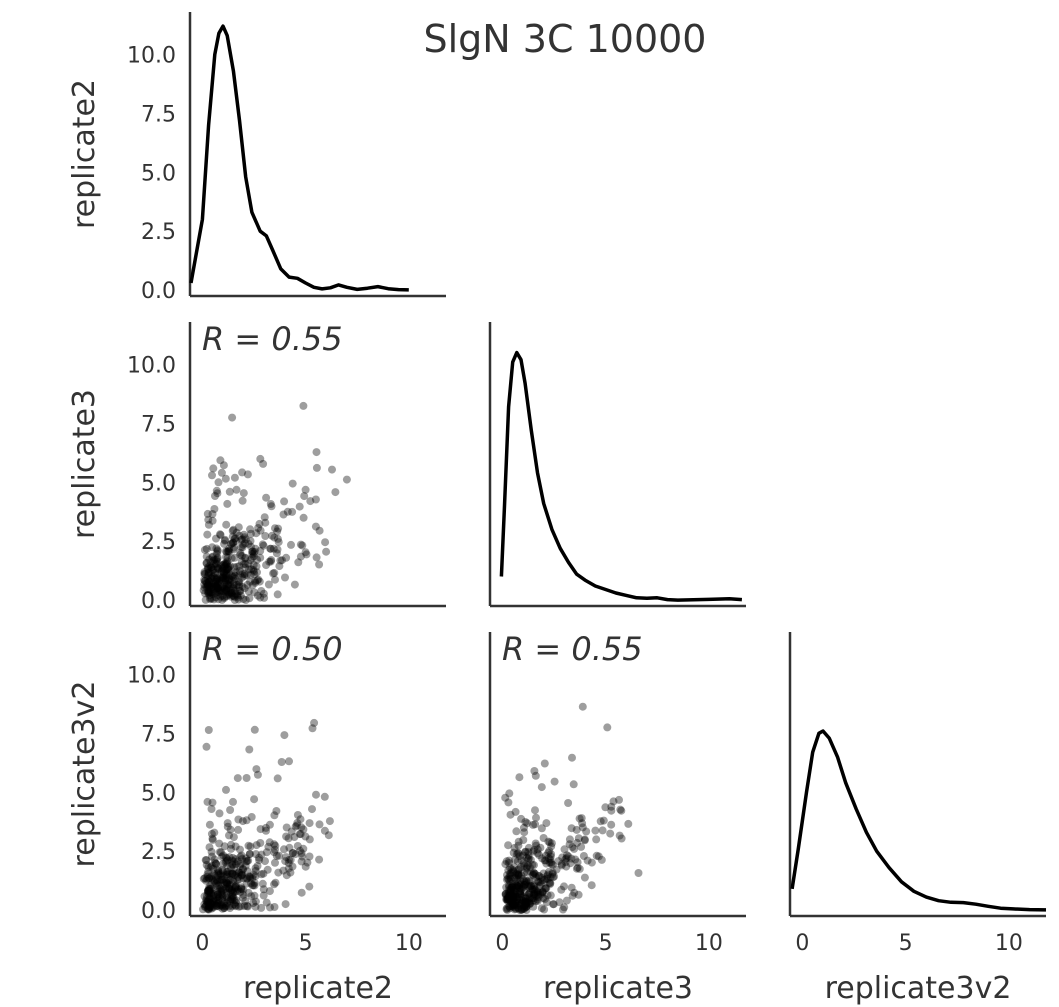 This screenshot has height=1007, width=1059. I want to click on correlation-label: R = 0.55, so click(572, 649).